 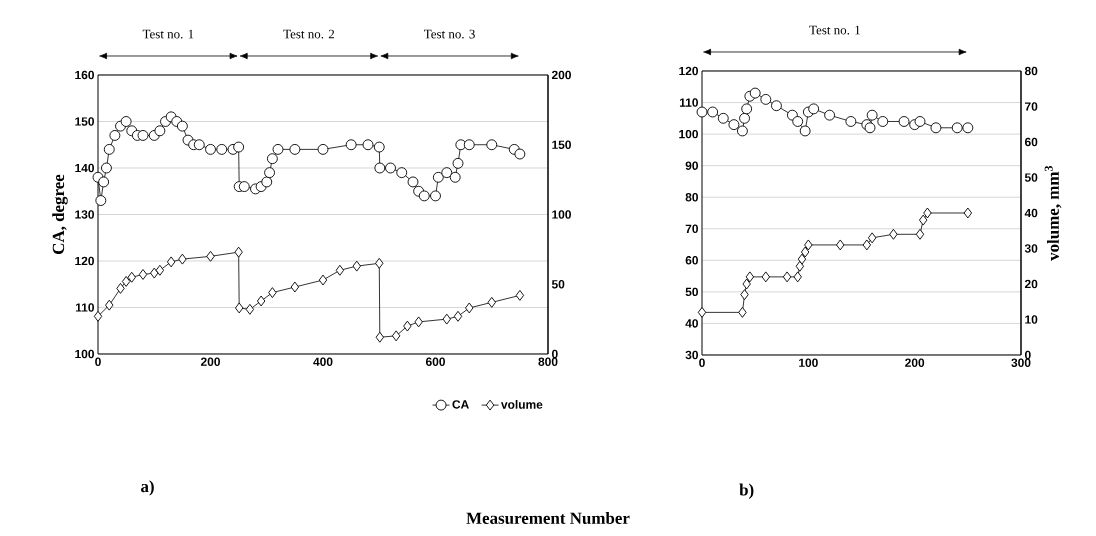 I want to click on y-tick-label: 90, so click(x=691, y=165).